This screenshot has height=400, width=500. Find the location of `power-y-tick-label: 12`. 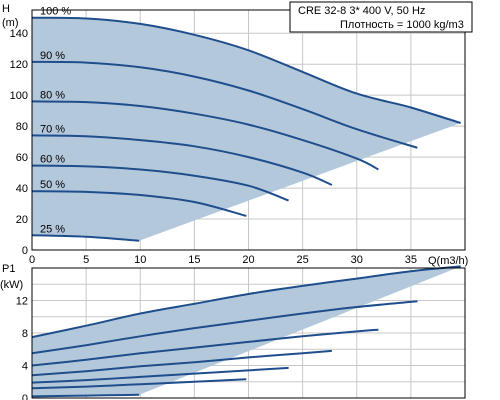

power-y-tick-label: 12 is located at coordinates (22, 302).